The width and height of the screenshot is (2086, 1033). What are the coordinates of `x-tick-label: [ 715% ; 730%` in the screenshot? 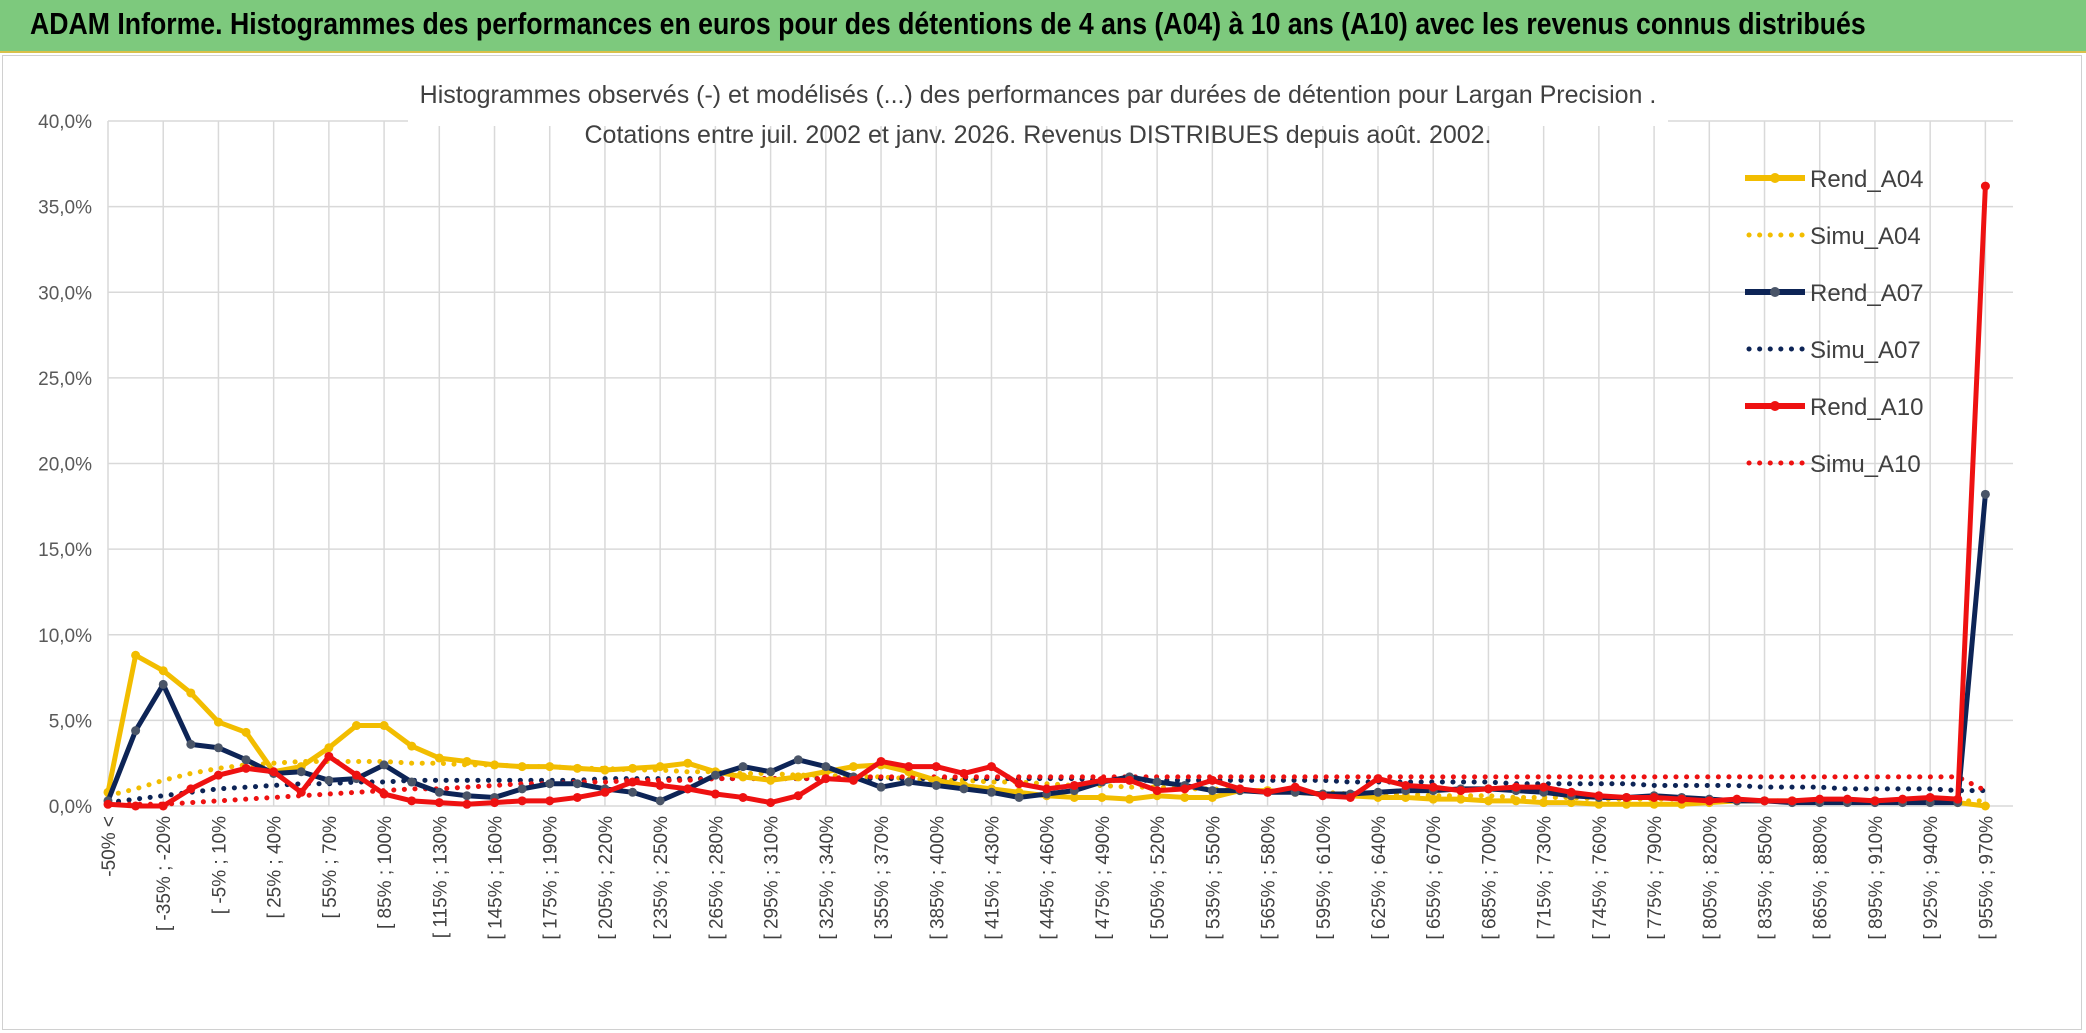 It's located at (1545, 878).